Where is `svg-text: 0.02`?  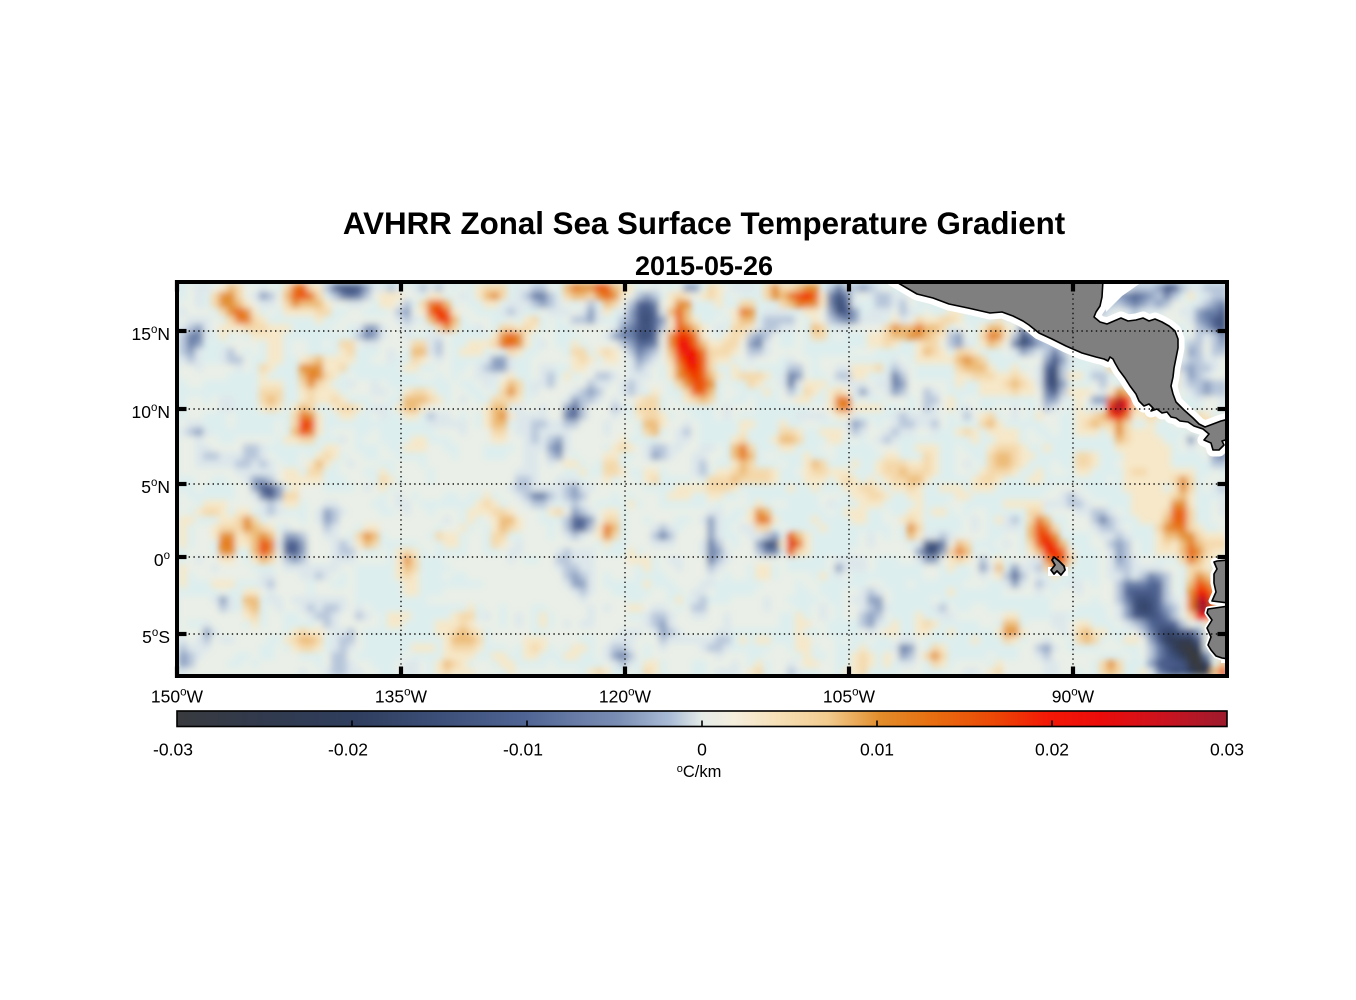 svg-text: 0.02 is located at coordinates (1052, 750).